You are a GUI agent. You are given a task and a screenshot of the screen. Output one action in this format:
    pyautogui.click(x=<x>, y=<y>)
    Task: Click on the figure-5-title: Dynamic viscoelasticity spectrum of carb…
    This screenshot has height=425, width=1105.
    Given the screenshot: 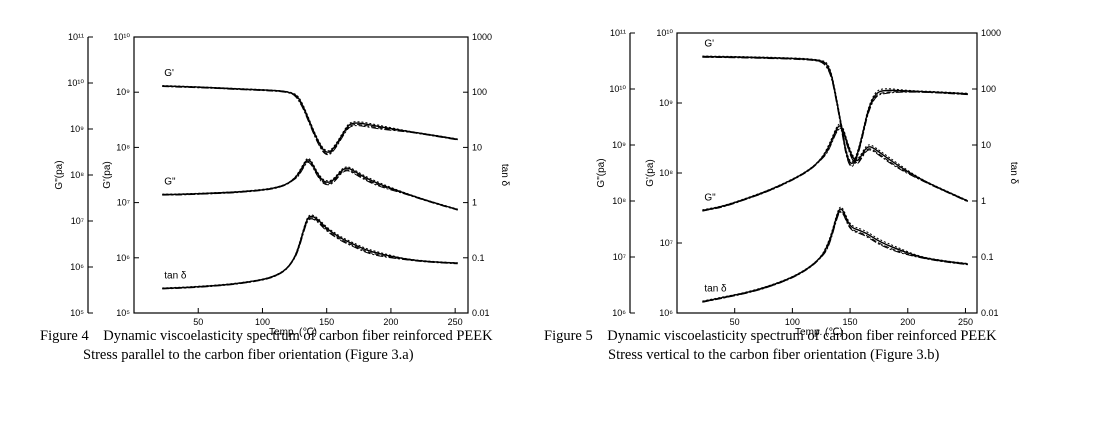 What is the action you would take?
    pyautogui.click(x=802, y=336)
    